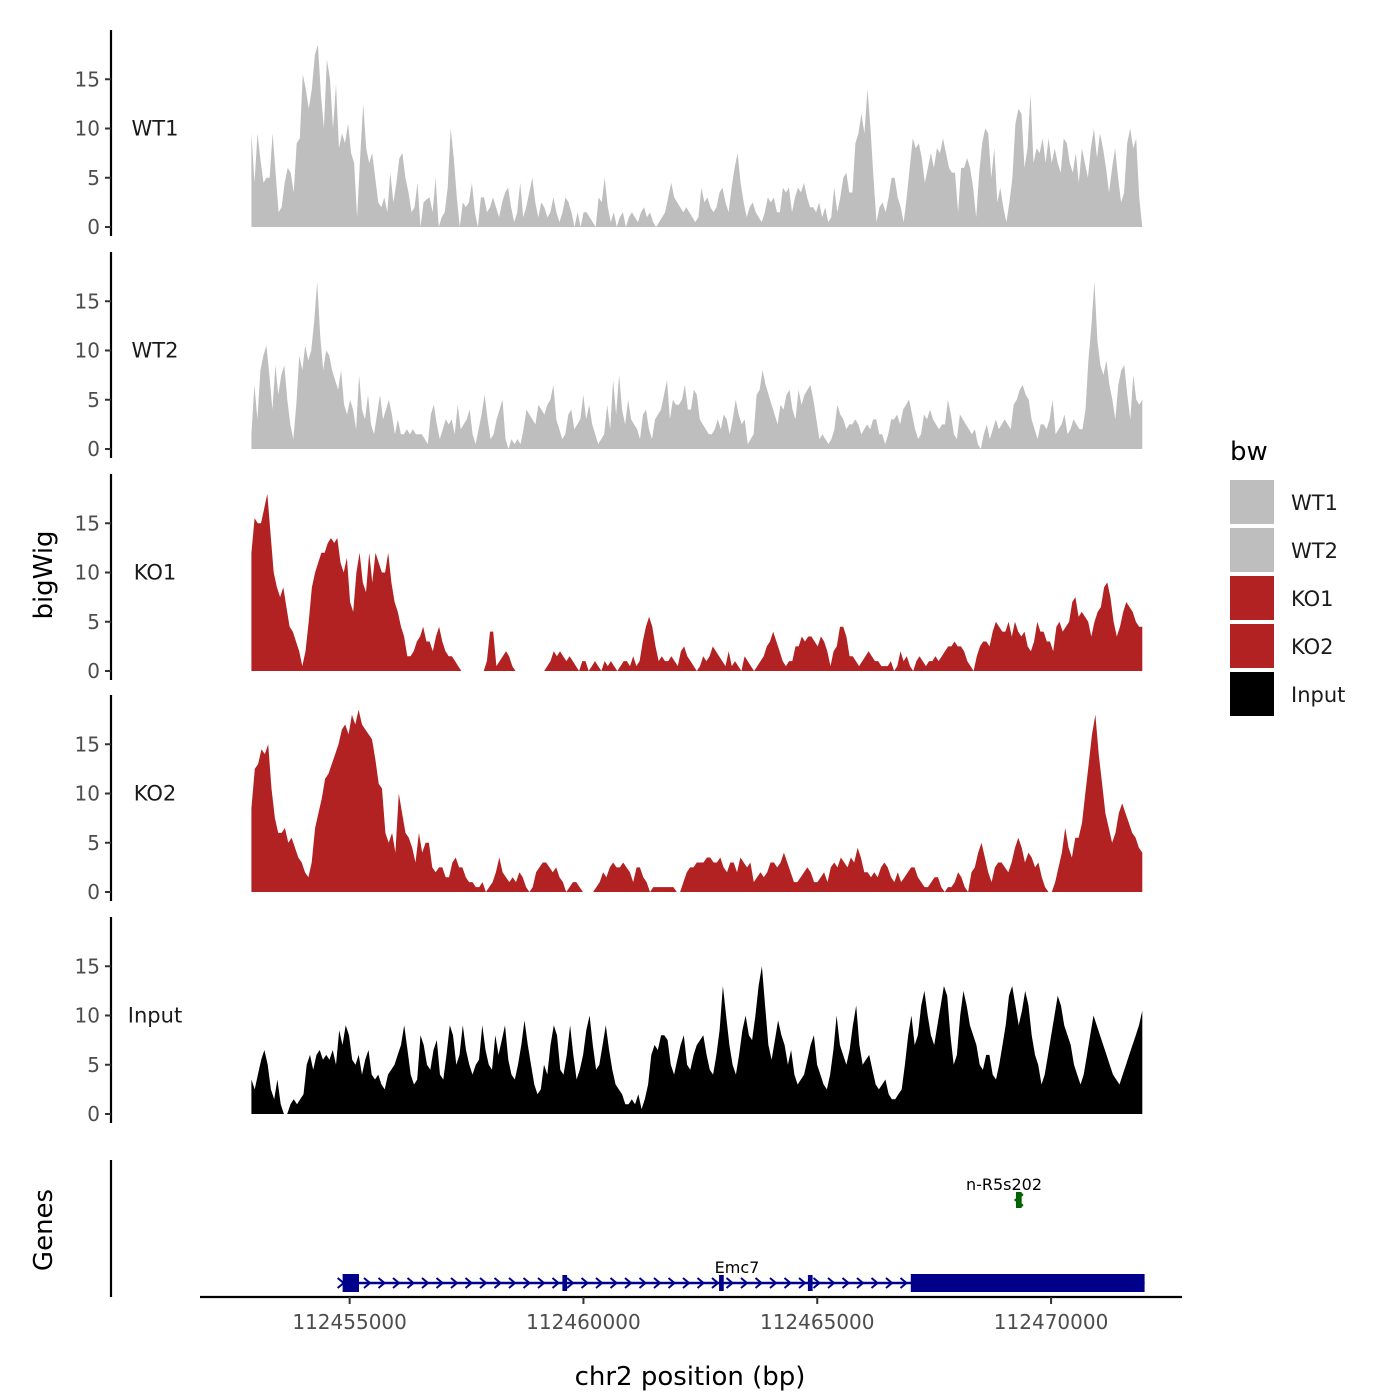 The height and width of the screenshot is (1400, 1400). Describe the element at coordinates (155, 1016) in the screenshot. I see `track-label-Input: Input` at that location.